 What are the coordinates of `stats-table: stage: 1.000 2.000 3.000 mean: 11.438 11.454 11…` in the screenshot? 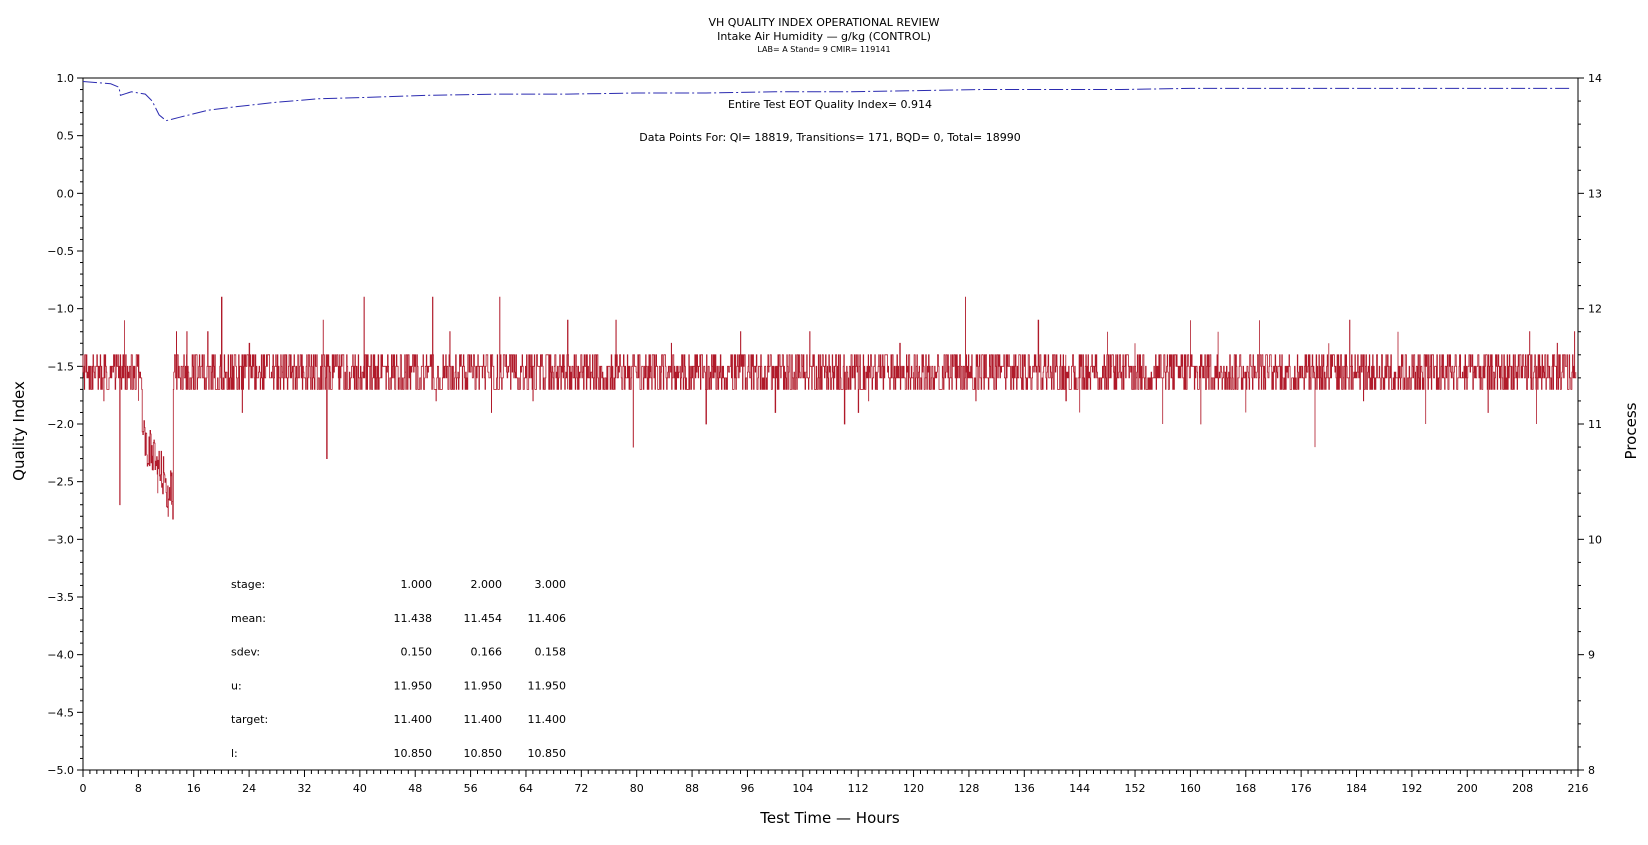 It's located at (398, 669).